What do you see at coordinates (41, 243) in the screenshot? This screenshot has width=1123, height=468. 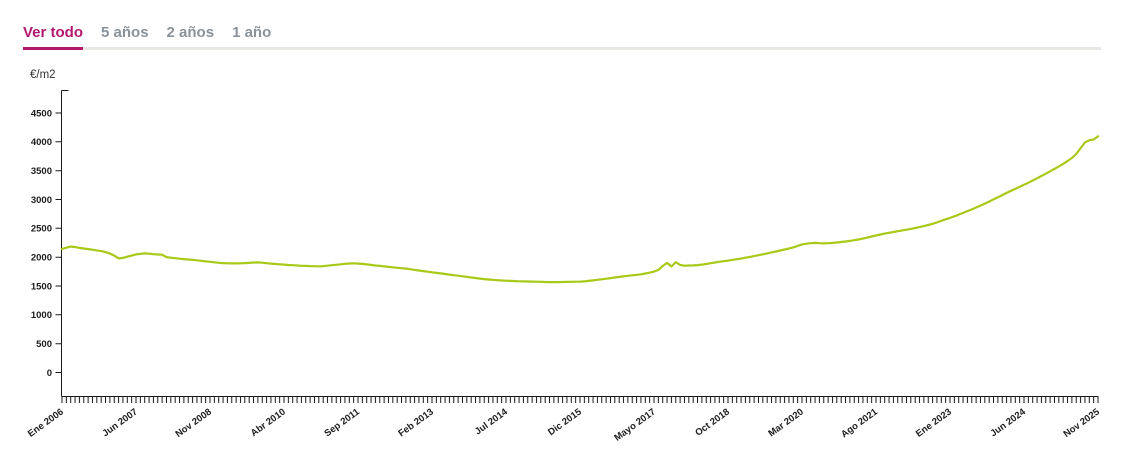 I see `y-axis-tick-labels: 0 500 1000 1500 2000 2500 3000 3500 4000 4500` at bounding box center [41, 243].